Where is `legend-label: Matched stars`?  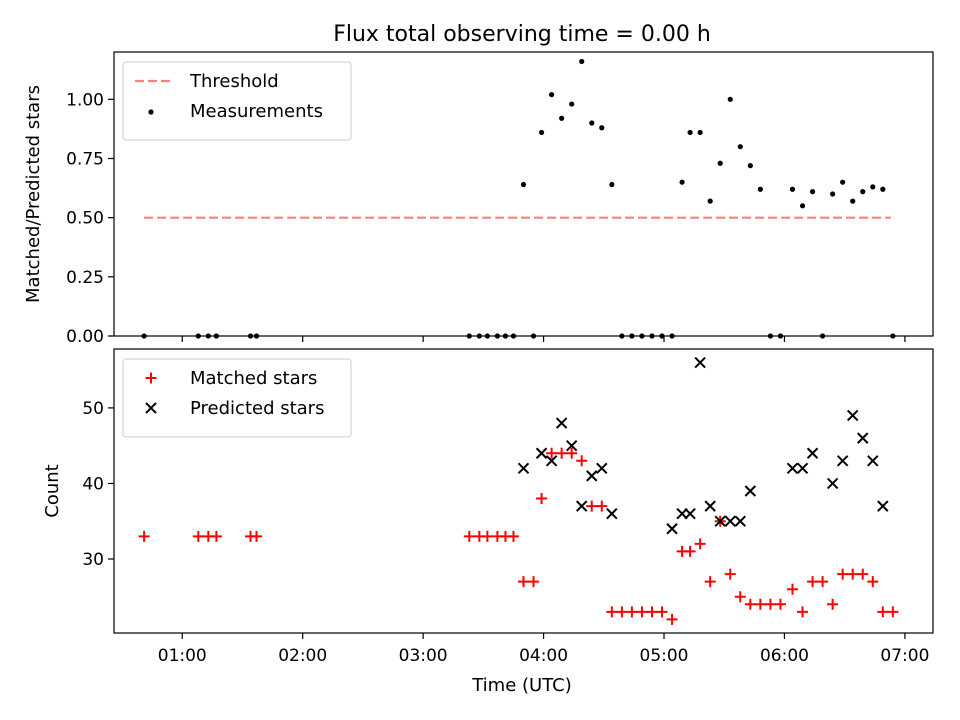 legend-label: Matched stars is located at coordinates (253, 378).